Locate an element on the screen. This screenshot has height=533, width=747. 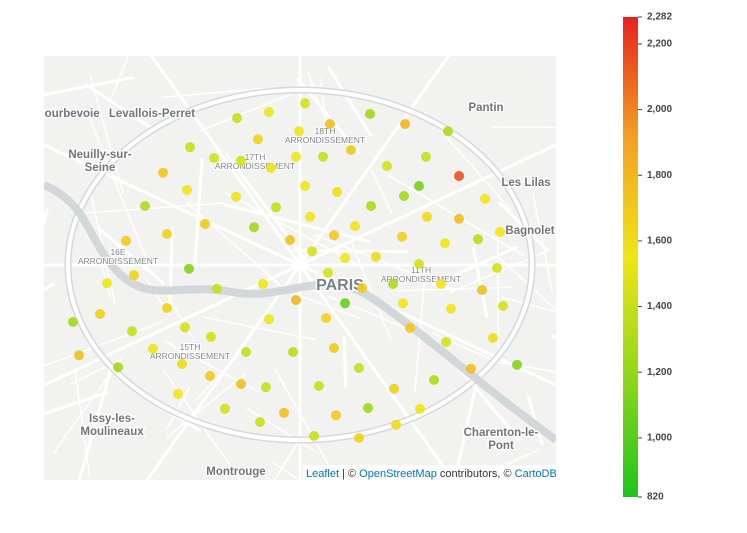
place-label: Montrouge is located at coordinates (235, 472).